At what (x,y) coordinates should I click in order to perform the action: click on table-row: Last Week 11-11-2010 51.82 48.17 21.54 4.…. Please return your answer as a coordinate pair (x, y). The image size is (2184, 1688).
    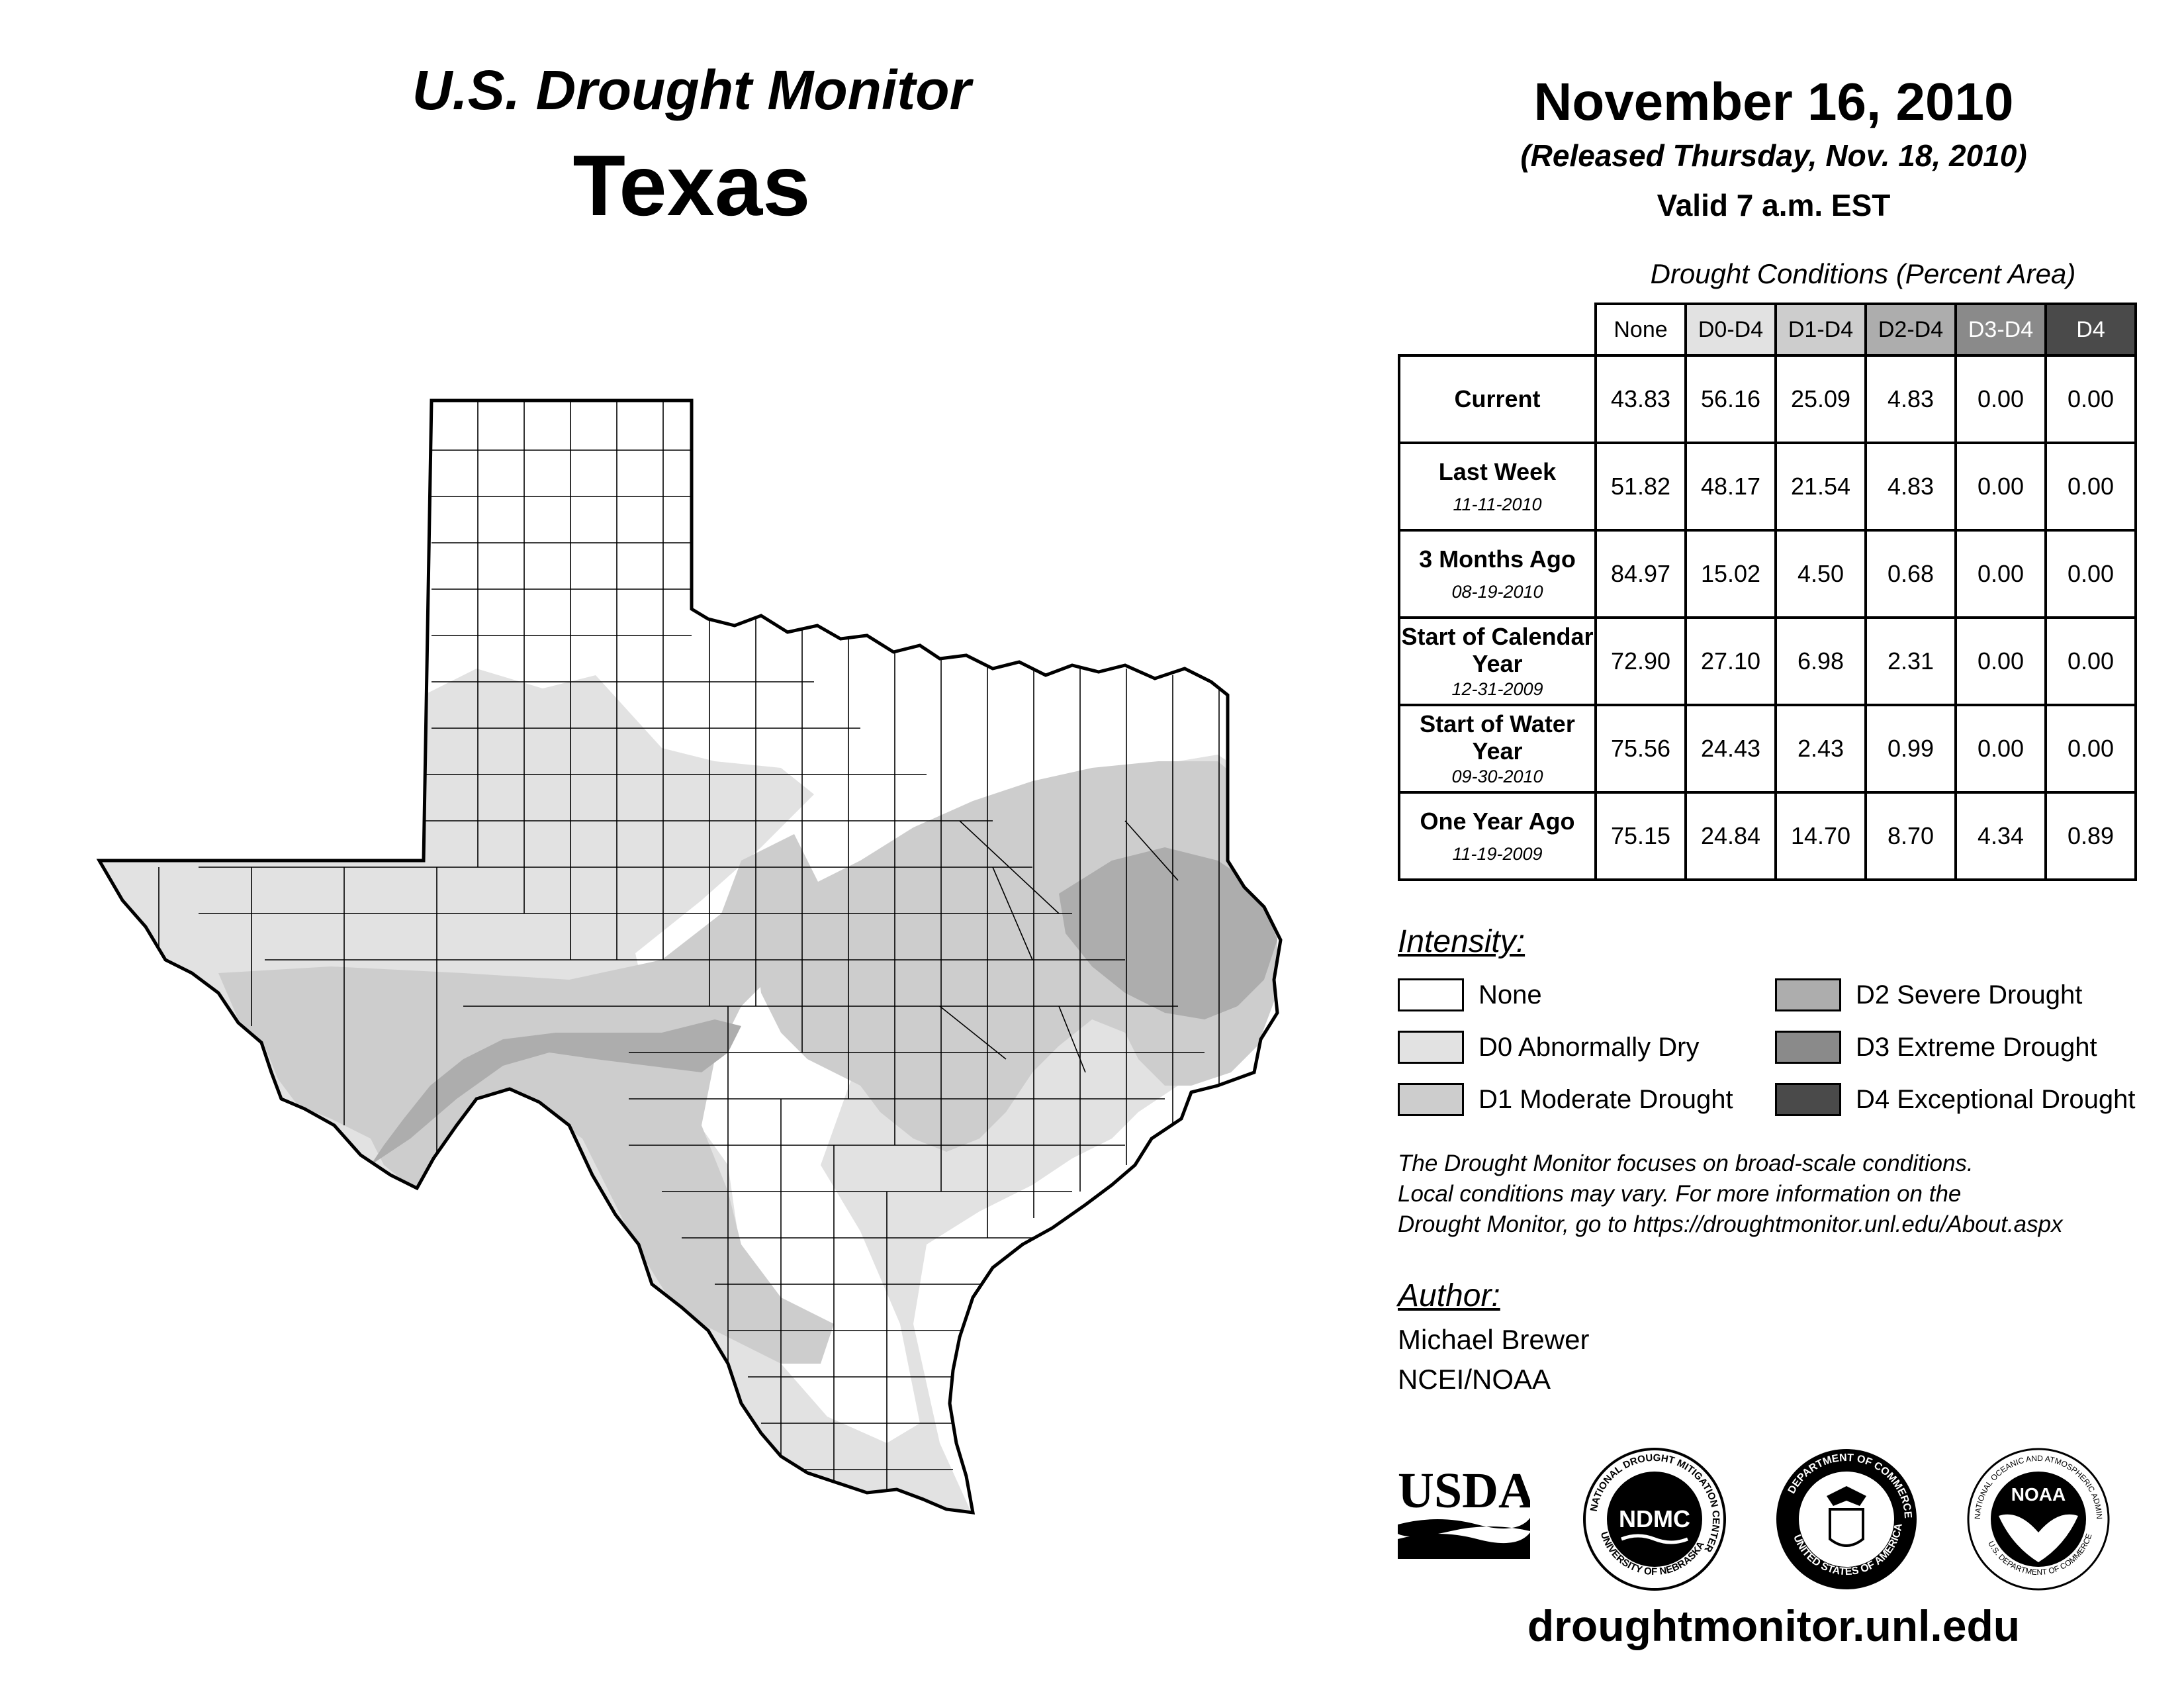
    Looking at the image, I should click on (1767, 487).